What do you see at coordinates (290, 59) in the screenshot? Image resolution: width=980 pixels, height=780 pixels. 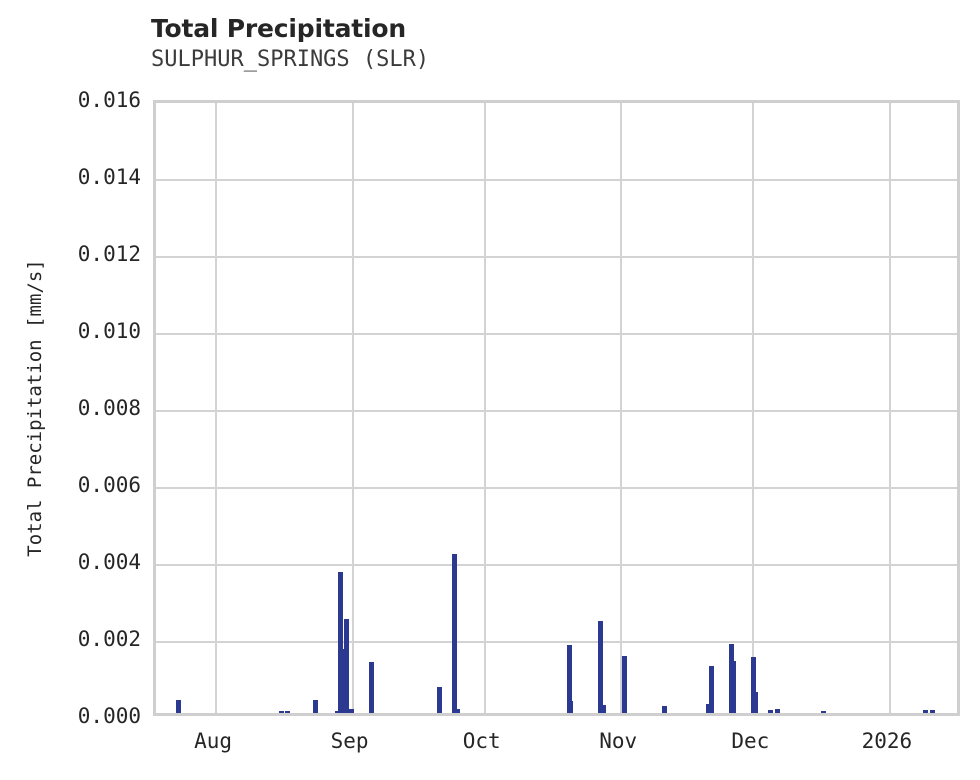 I see `chart-subtitle: SULPHUR_SPRINGS (SLR)` at bounding box center [290, 59].